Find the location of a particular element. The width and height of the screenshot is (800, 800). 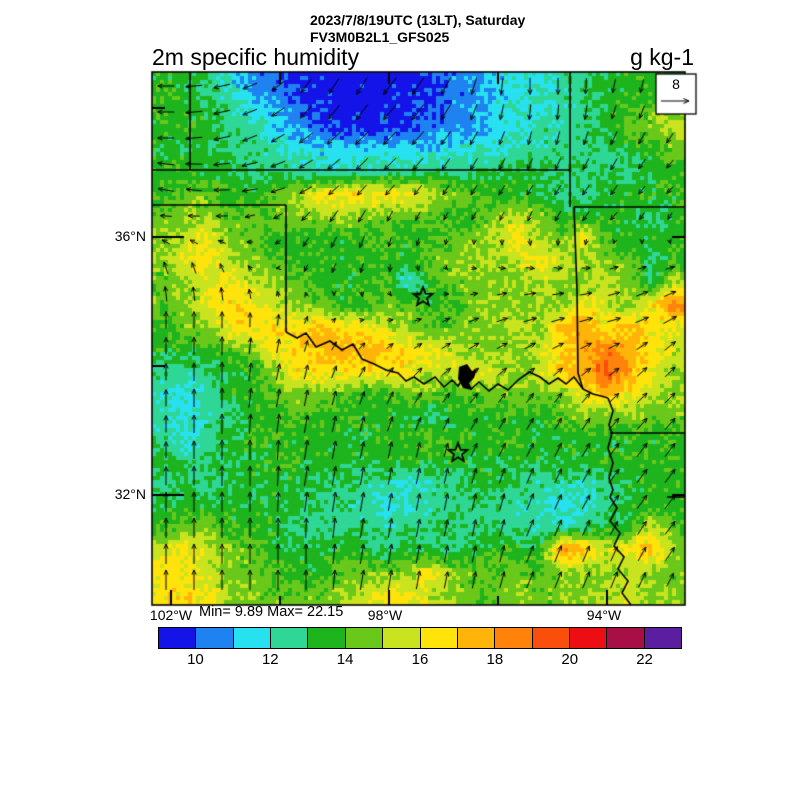

lon-label-102W: 102°W is located at coordinates (171, 615).